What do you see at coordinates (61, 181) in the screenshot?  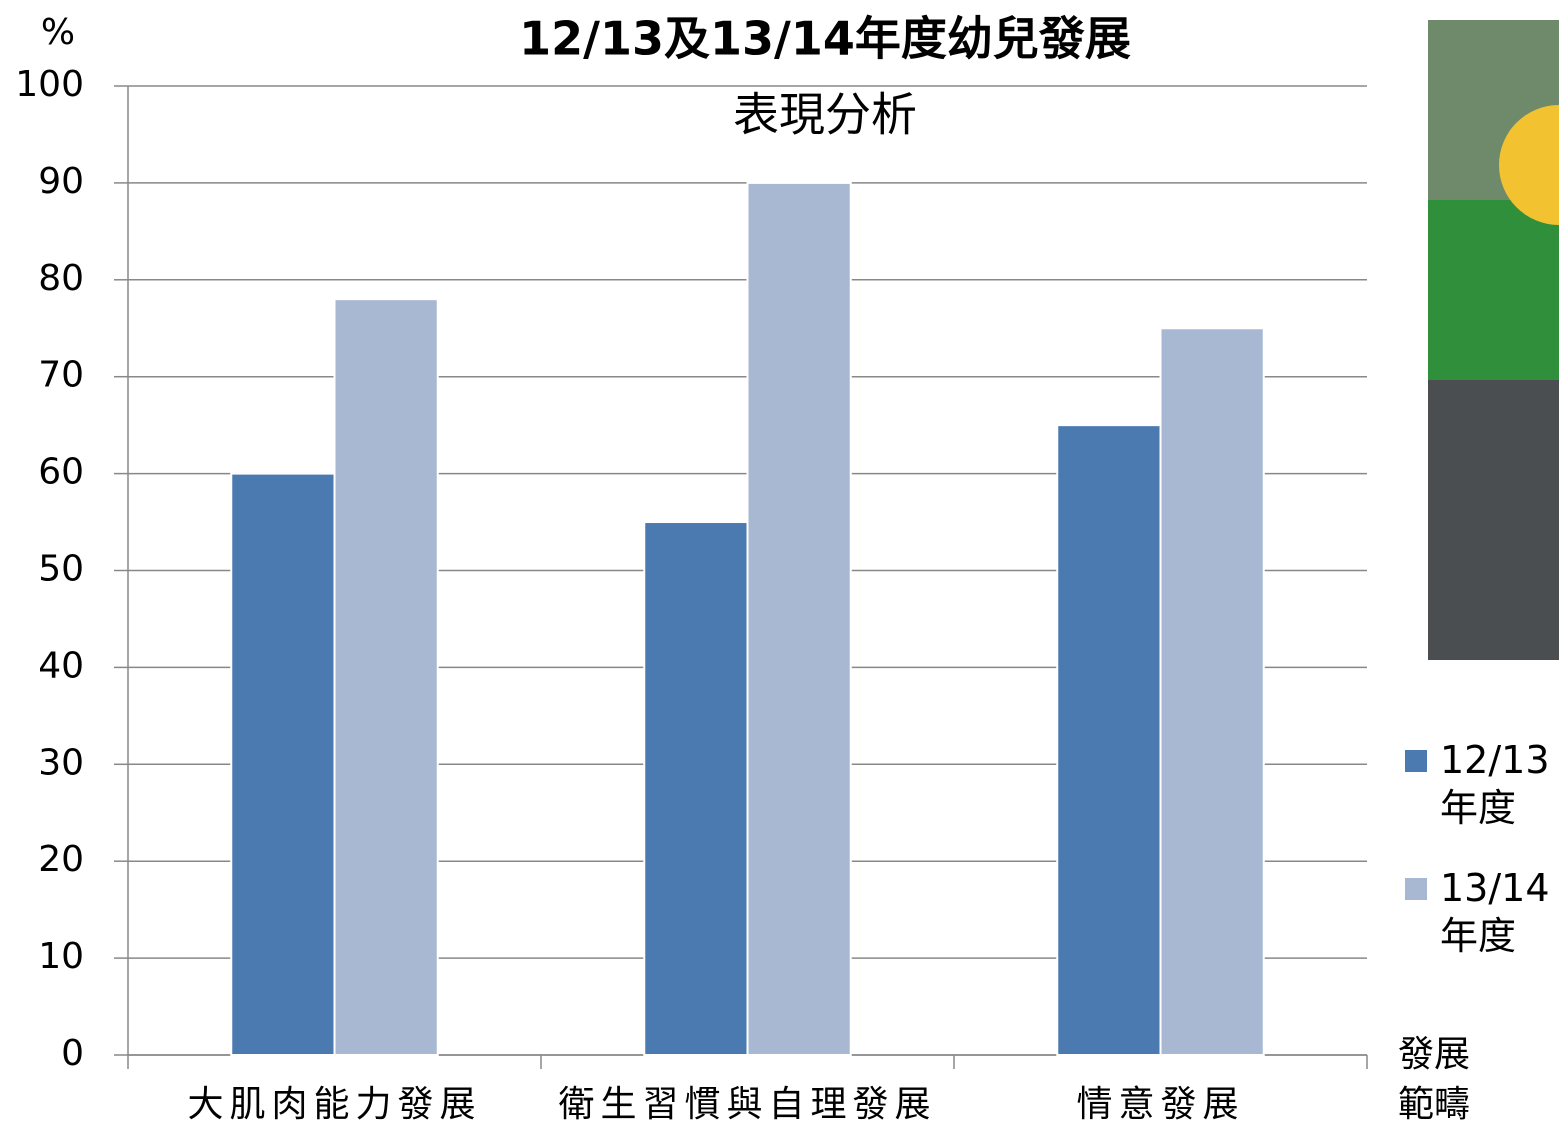 I see `y-tick-label: 90` at bounding box center [61, 181].